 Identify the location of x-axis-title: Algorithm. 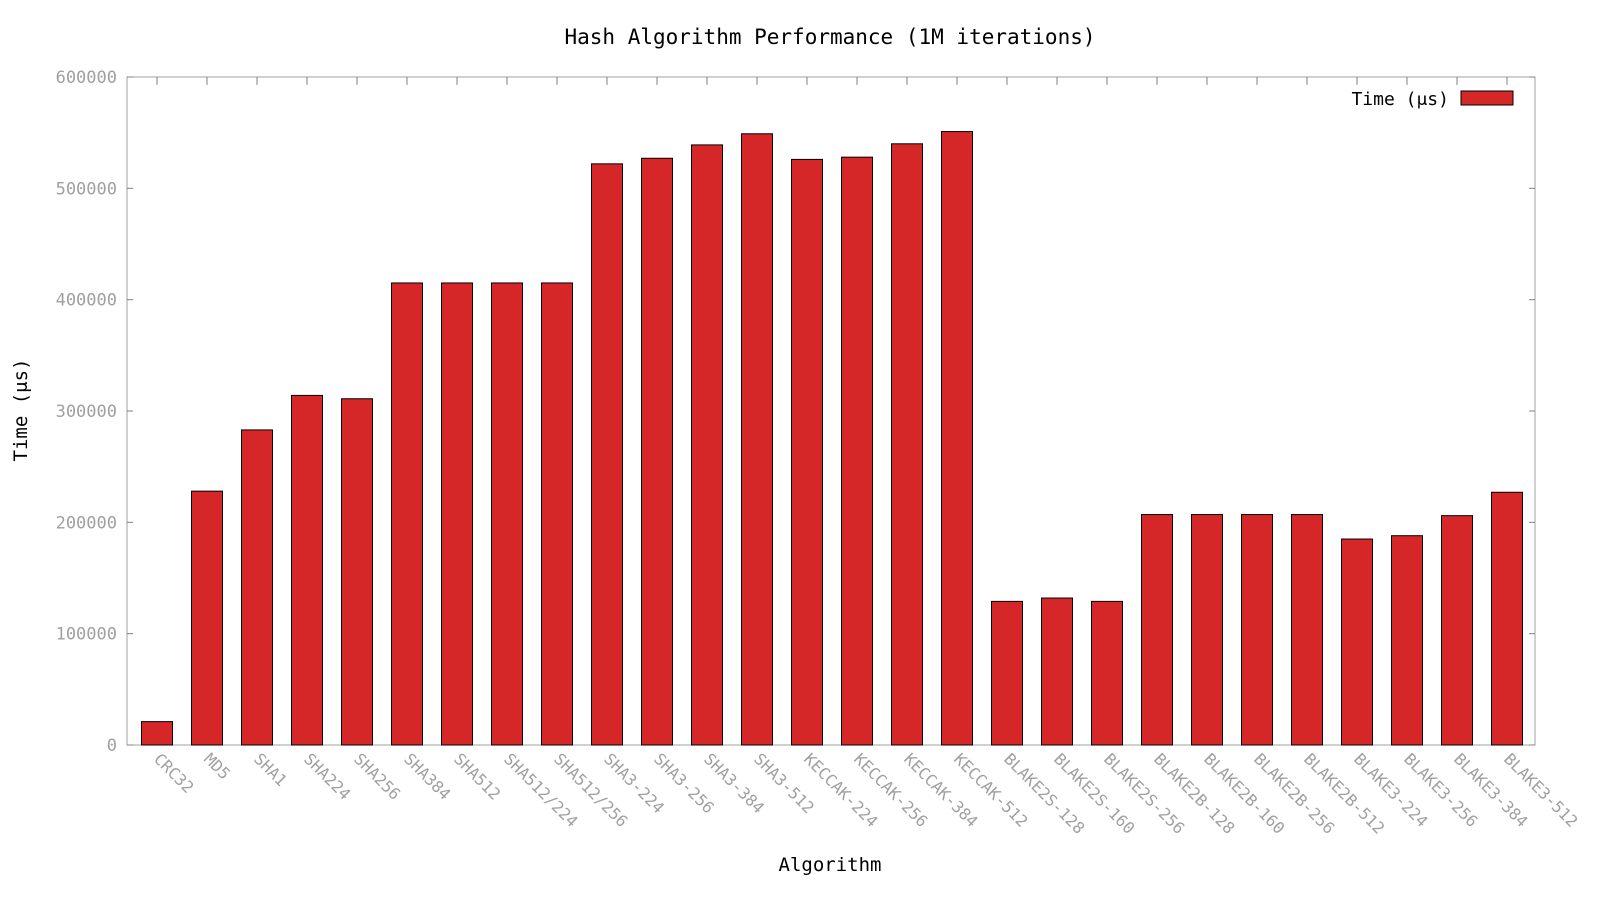
(830, 865).